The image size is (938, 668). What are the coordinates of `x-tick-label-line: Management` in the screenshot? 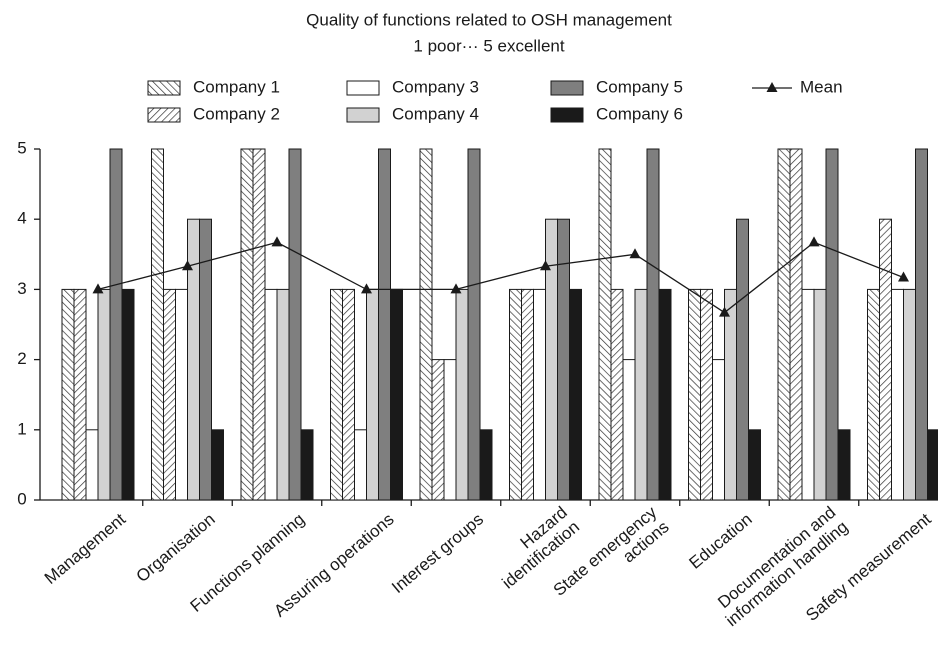 It's located at (85, 549).